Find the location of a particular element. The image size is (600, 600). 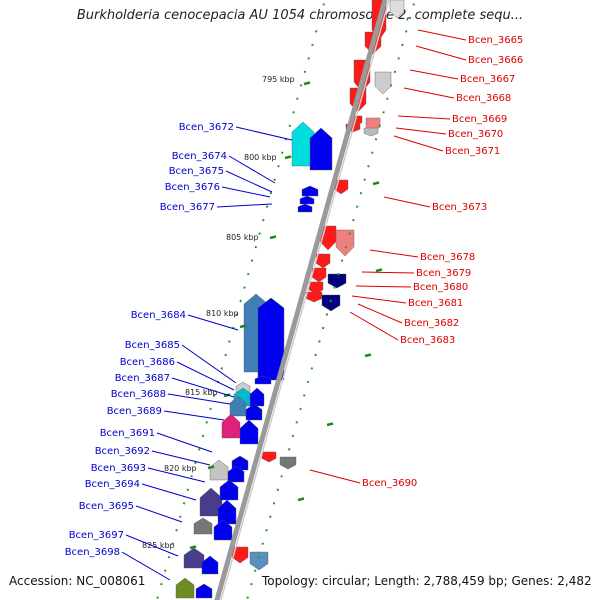

forward-gene-label: Bcen_3687 is located at coordinates (142, 378).